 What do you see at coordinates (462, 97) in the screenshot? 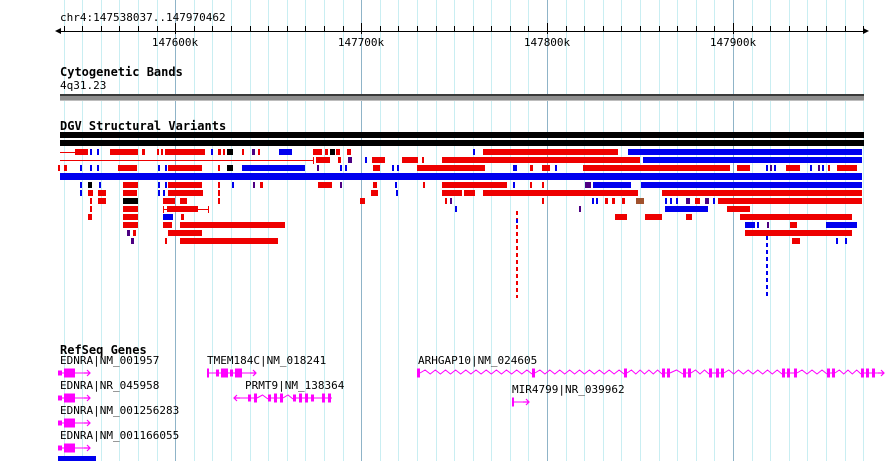
I see `cytogenetic-band` at bounding box center [462, 97].